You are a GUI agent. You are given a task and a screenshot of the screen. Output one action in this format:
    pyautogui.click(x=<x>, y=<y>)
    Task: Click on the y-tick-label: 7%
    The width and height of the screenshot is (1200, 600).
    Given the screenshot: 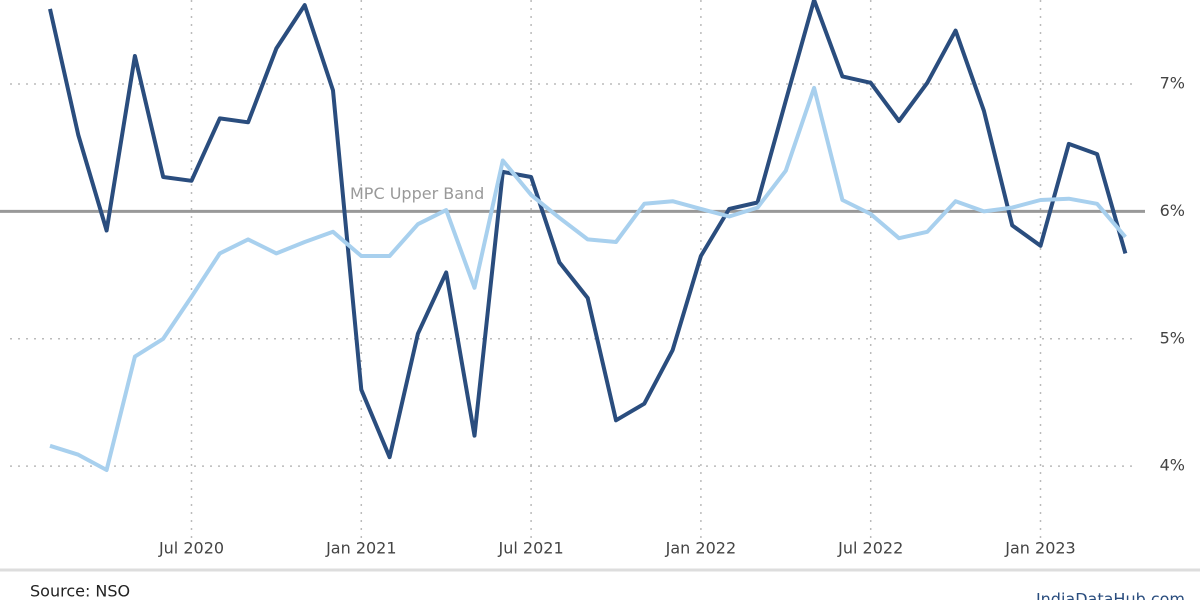 What is the action you would take?
    pyautogui.click(x=1172, y=83)
    